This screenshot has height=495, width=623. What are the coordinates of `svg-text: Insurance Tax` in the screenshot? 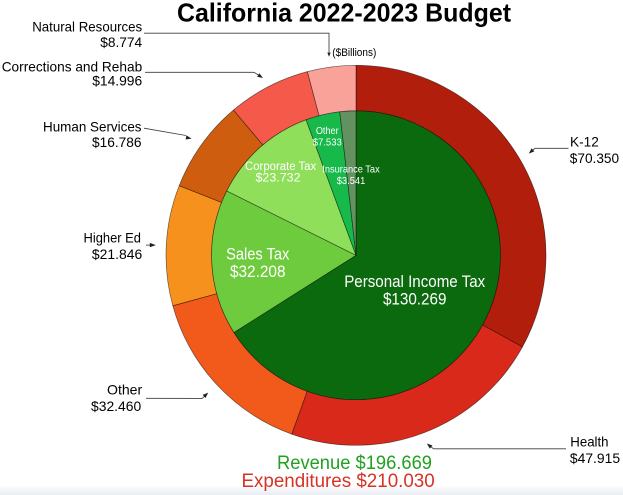 It's located at (351, 169).